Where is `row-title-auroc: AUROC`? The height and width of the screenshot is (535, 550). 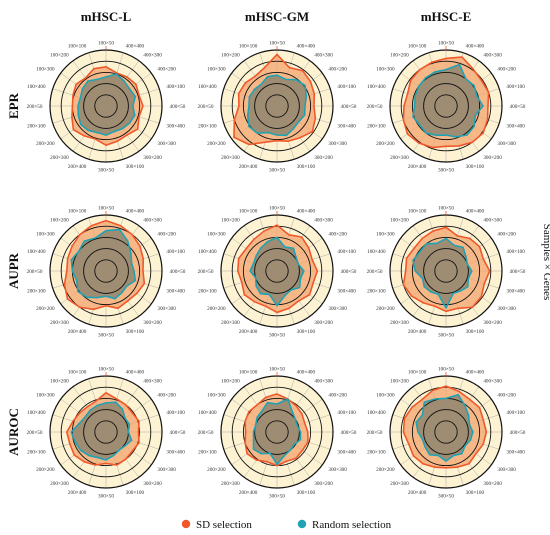 row-title-auroc: AUROC is located at coordinates (13, 432).